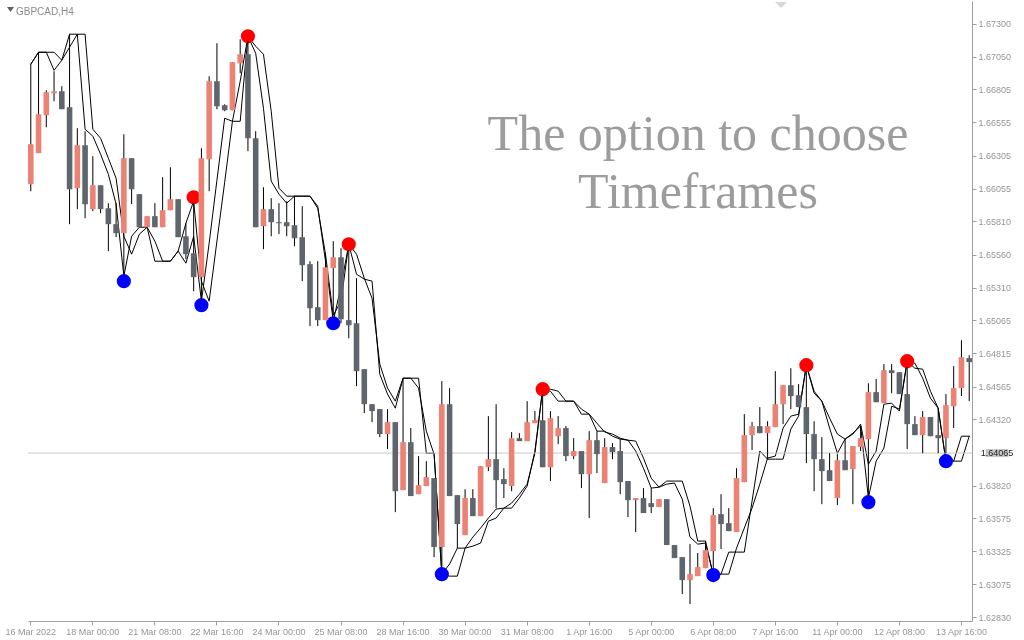 This screenshot has width=1024, height=640. I want to click on y-tick-label: 1.65560, so click(995, 255).